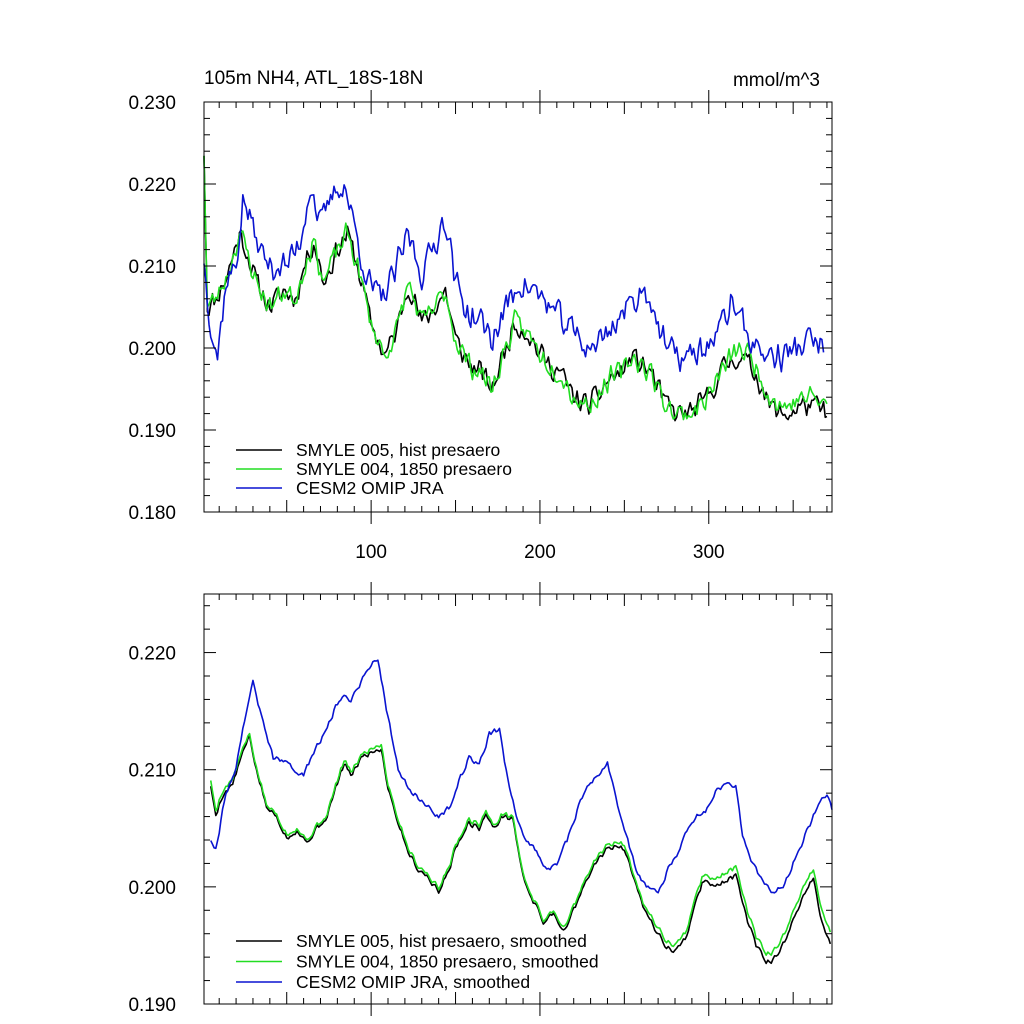  I want to click on y-tick-label: 0.180, so click(152, 513).